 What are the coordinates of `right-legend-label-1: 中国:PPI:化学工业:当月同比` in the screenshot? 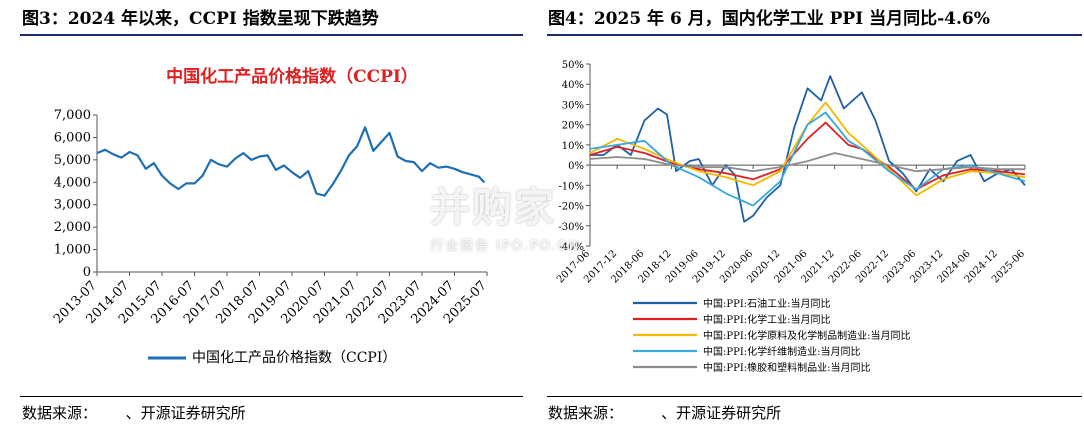 It's located at (767, 319).